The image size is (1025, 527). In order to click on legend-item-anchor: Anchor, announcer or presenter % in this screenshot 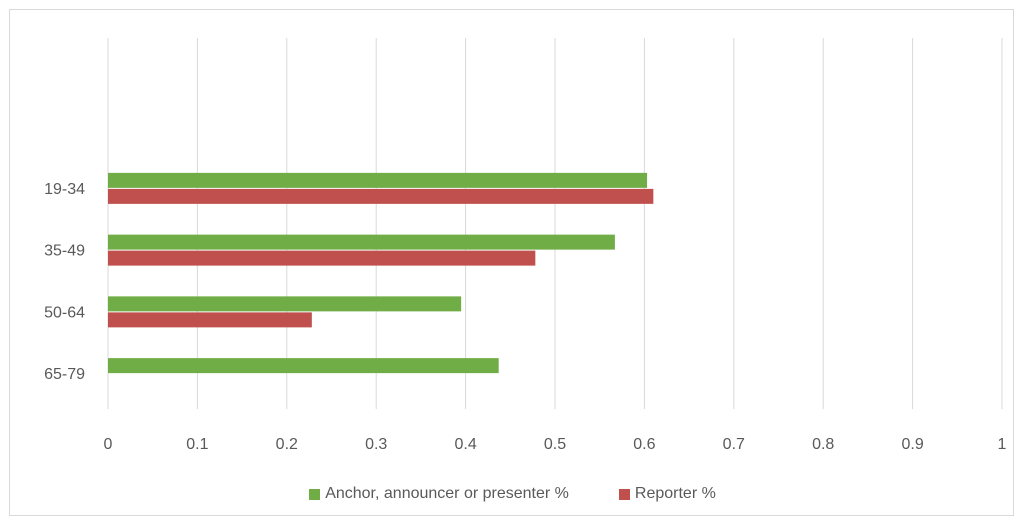, I will do `click(439, 494)`.